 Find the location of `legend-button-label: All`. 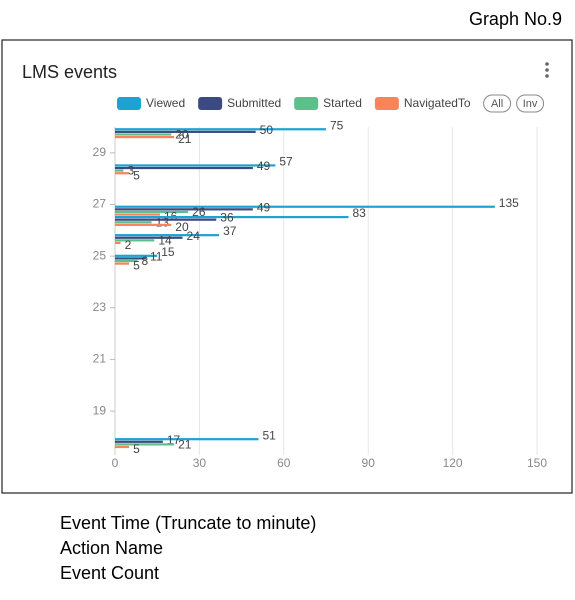

legend-button-label: All is located at coordinates (497, 104).